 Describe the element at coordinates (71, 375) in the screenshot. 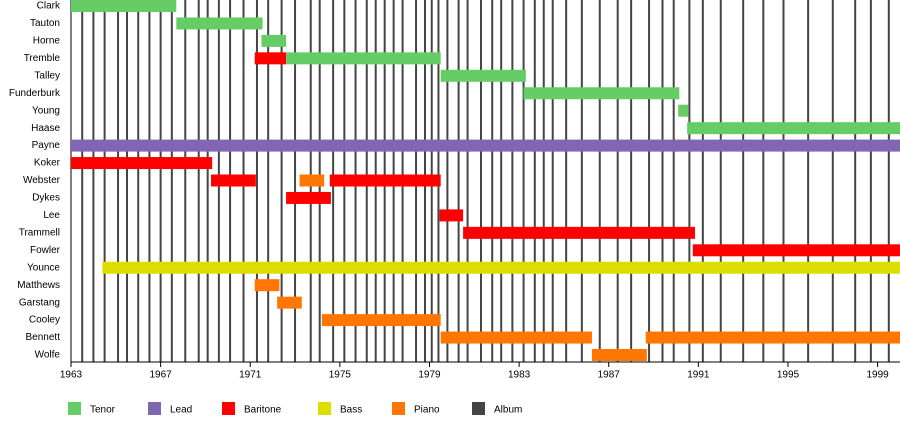

I see `x-tick-label: 1963` at that location.